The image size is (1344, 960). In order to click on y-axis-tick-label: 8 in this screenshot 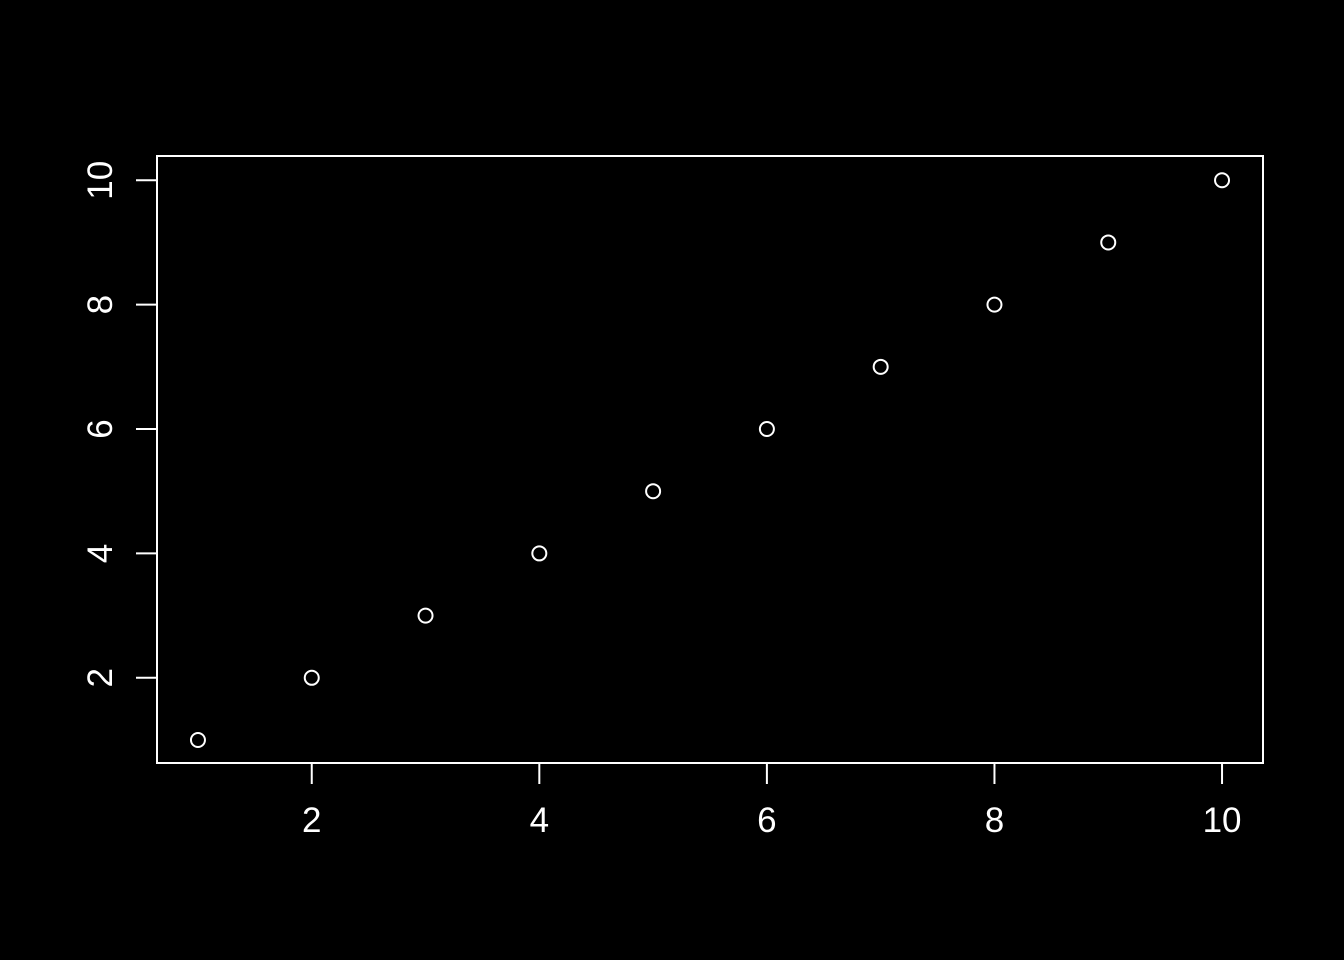, I will do `click(100, 304)`.